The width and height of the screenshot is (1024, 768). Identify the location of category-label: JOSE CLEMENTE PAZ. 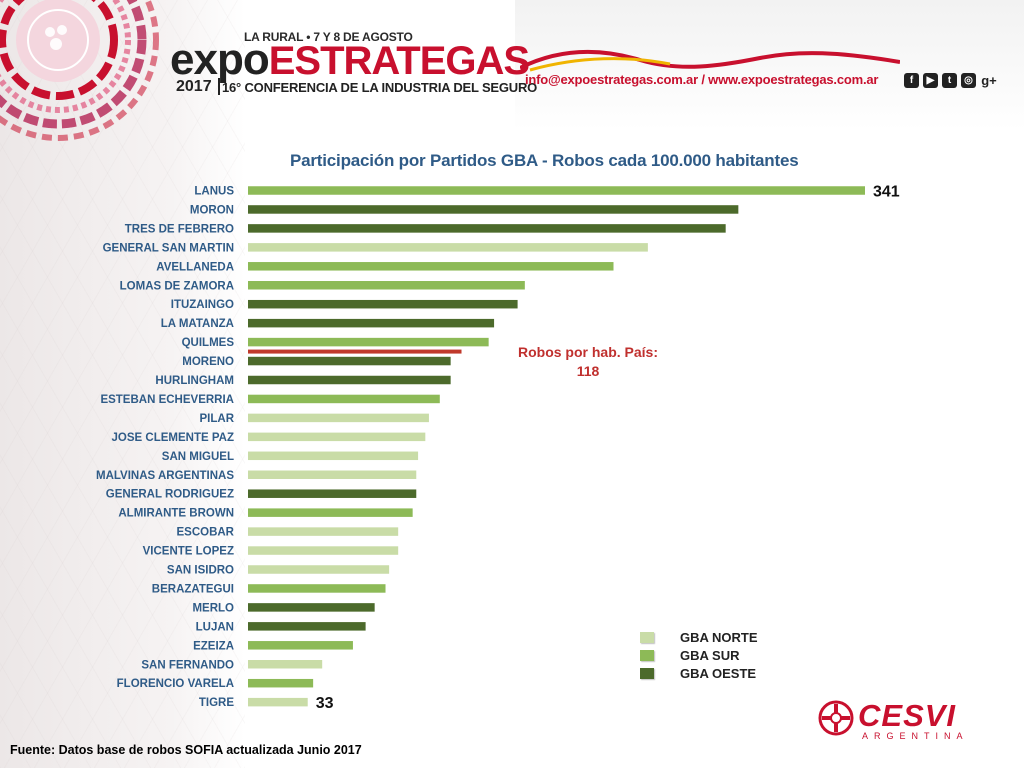
(173, 438).